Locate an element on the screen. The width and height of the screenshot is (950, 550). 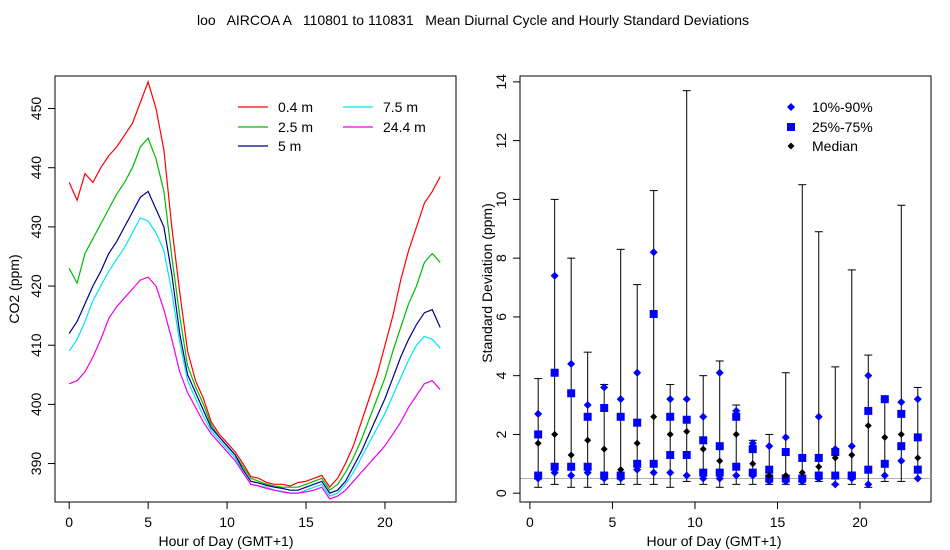
left-legend: 0.4 m 2.5 m 5 m 7.5 m 24.4 m is located at coordinates (332, 126).